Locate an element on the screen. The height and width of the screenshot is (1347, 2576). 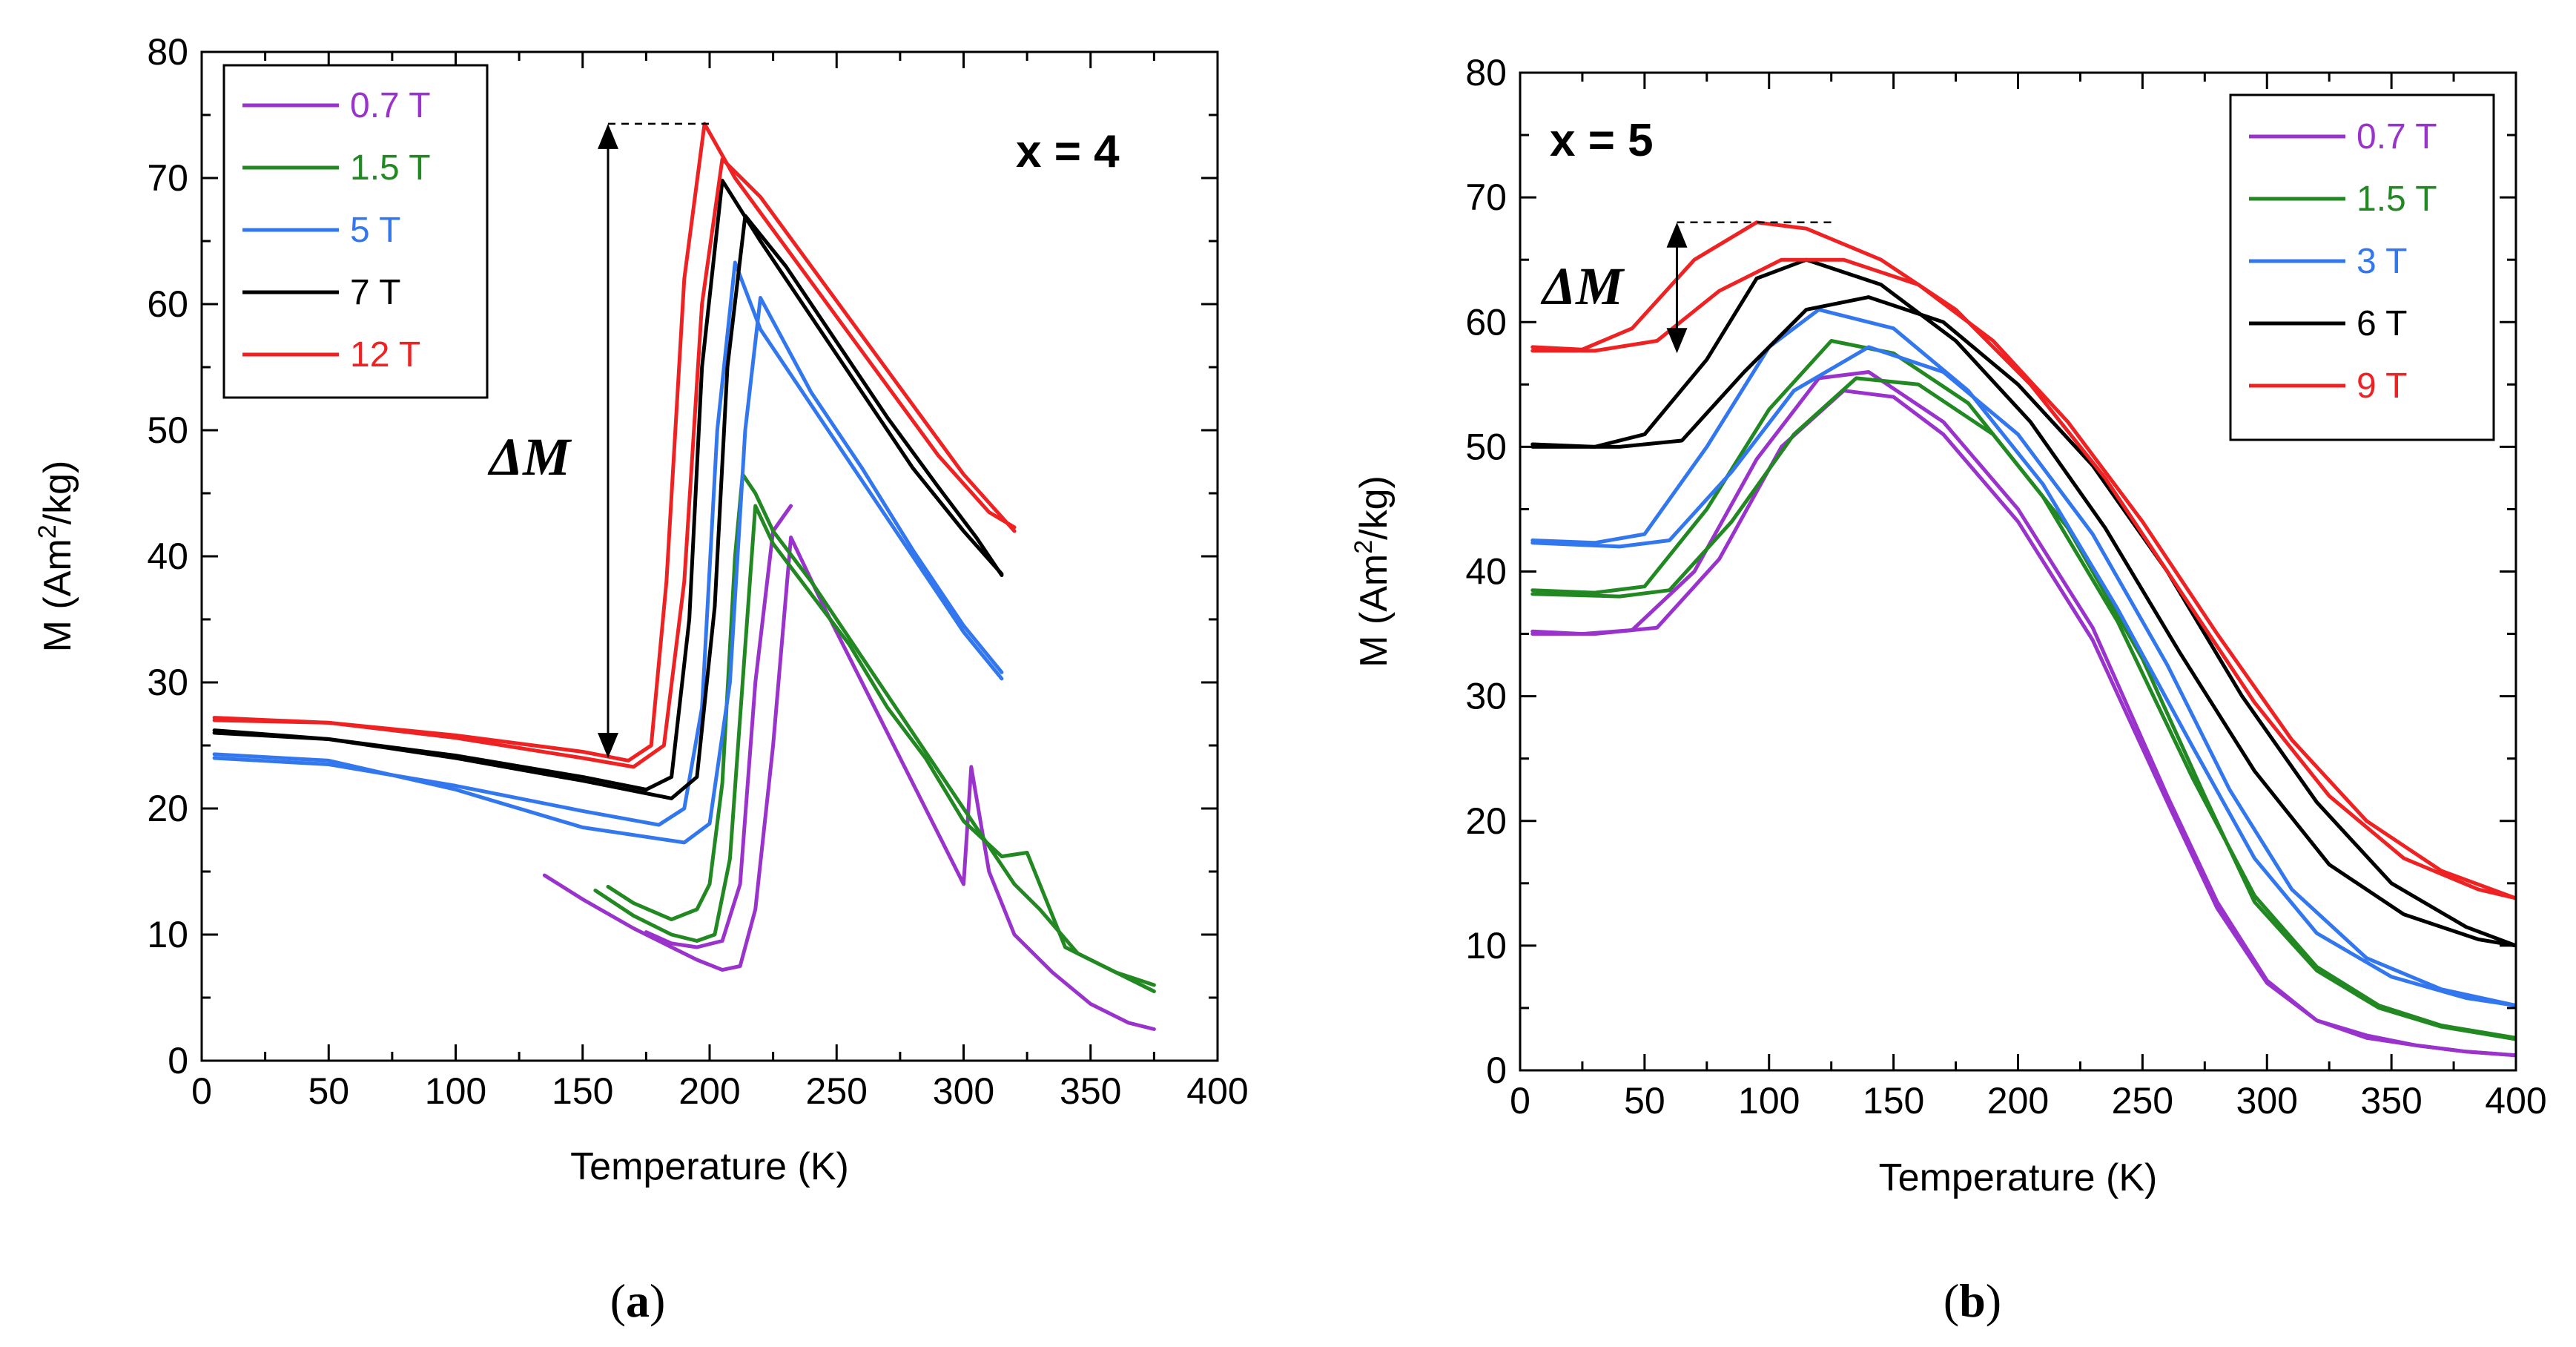
legend: 0.7 T 1.5 T 5 T 7 T 12 T is located at coordinates (355, 231).